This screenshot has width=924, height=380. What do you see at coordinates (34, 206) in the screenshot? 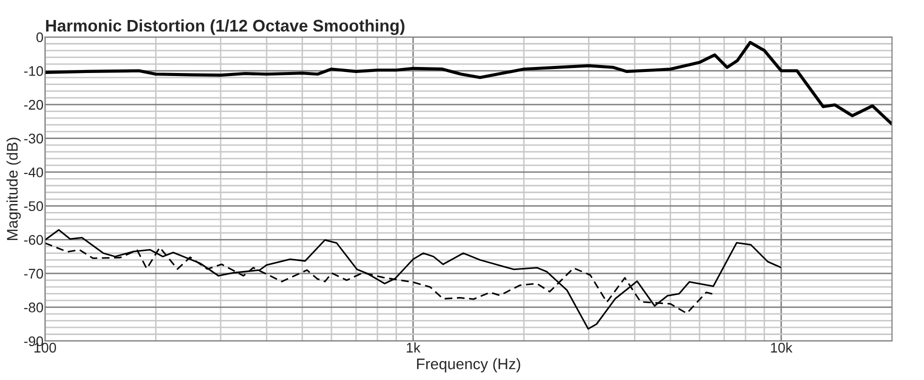
I see `y-tick-label: -50` at bounding box center [34, 206].